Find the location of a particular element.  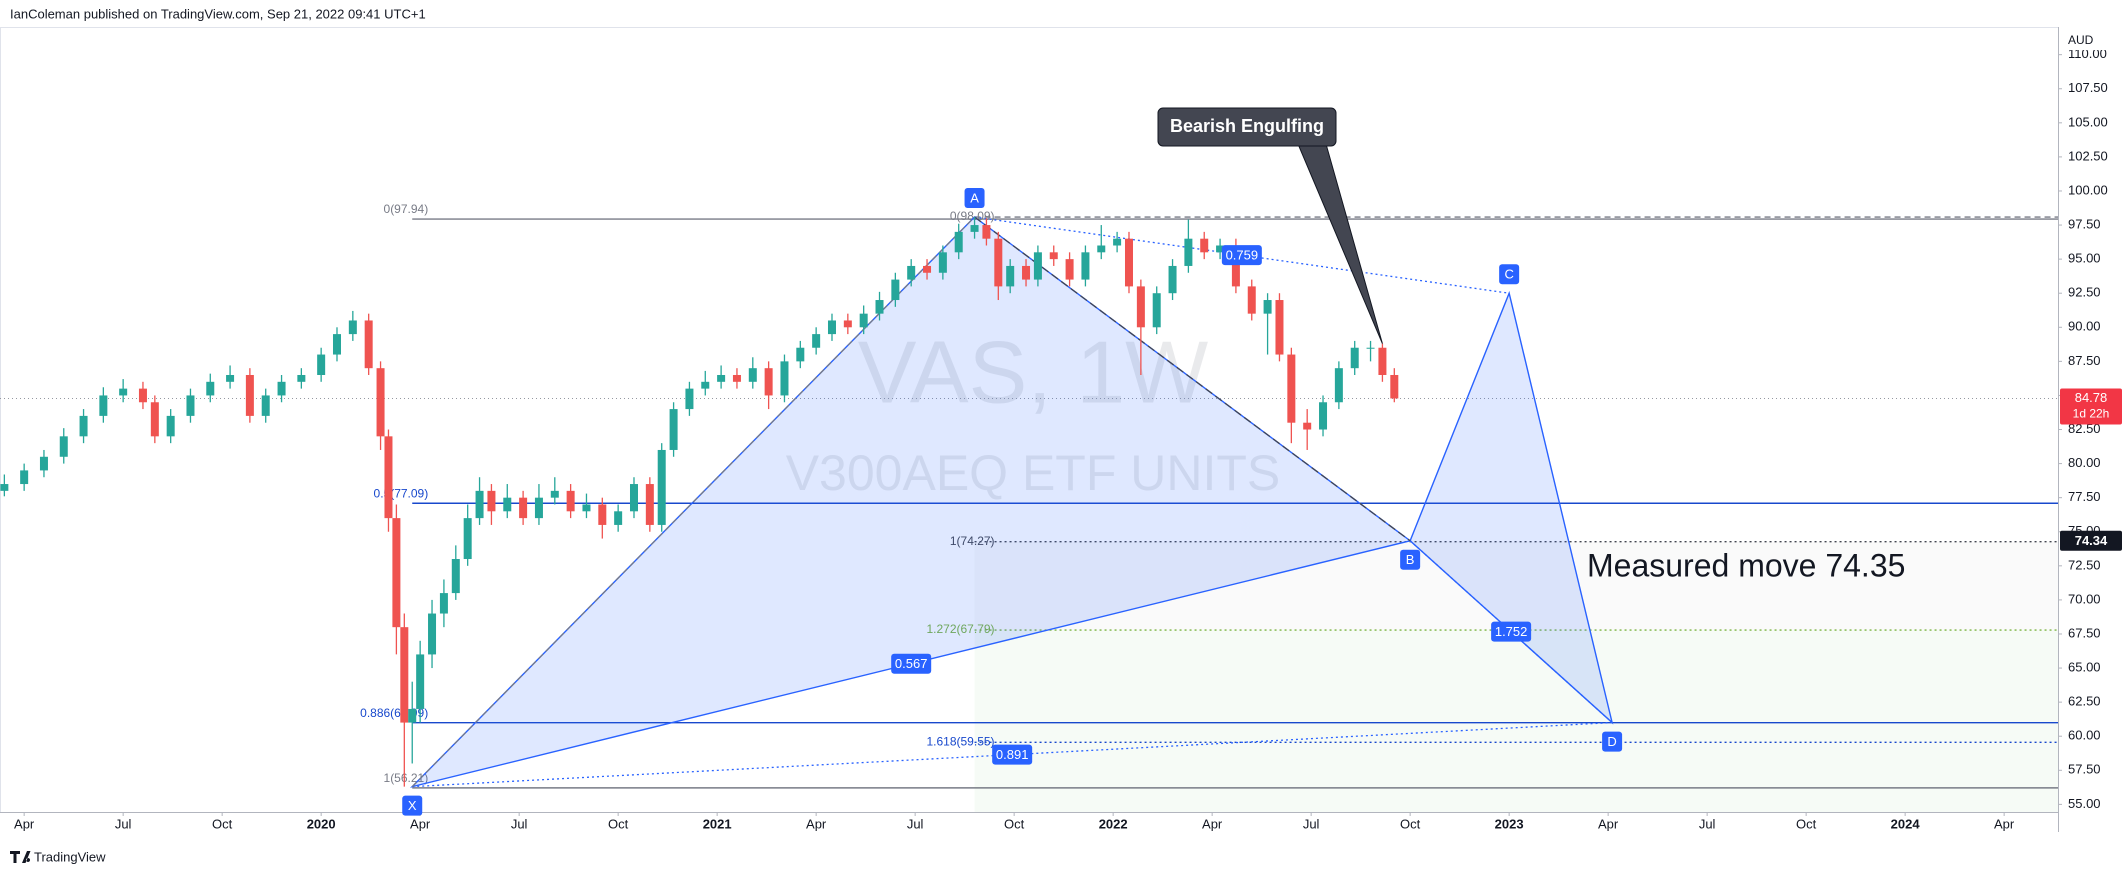

y-tick-label: 57.50 is located at coordinates (2084, 769).